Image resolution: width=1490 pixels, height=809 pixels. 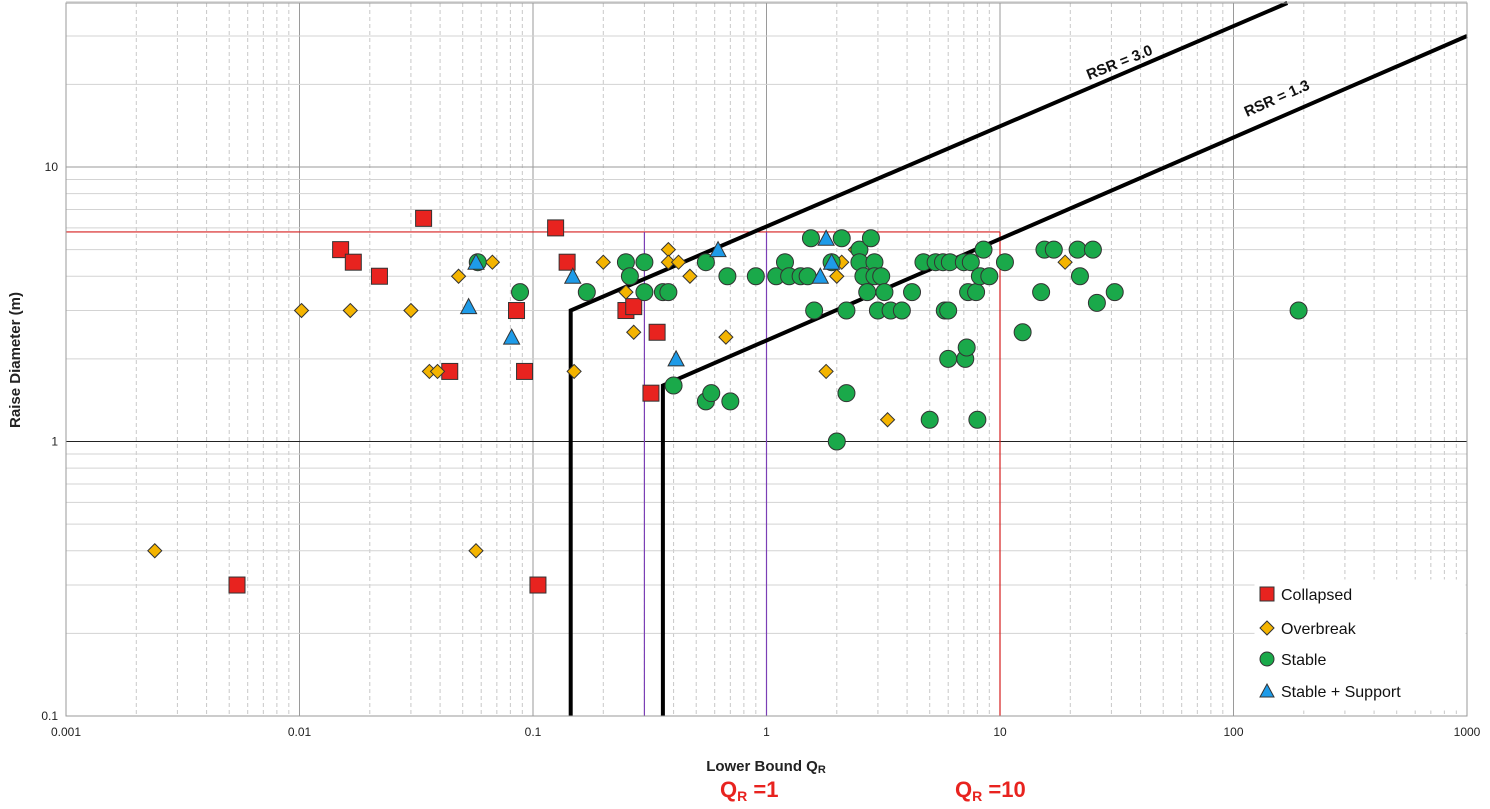 I want to click on x-tick-label: 1000, so click(x=1467, y=732).